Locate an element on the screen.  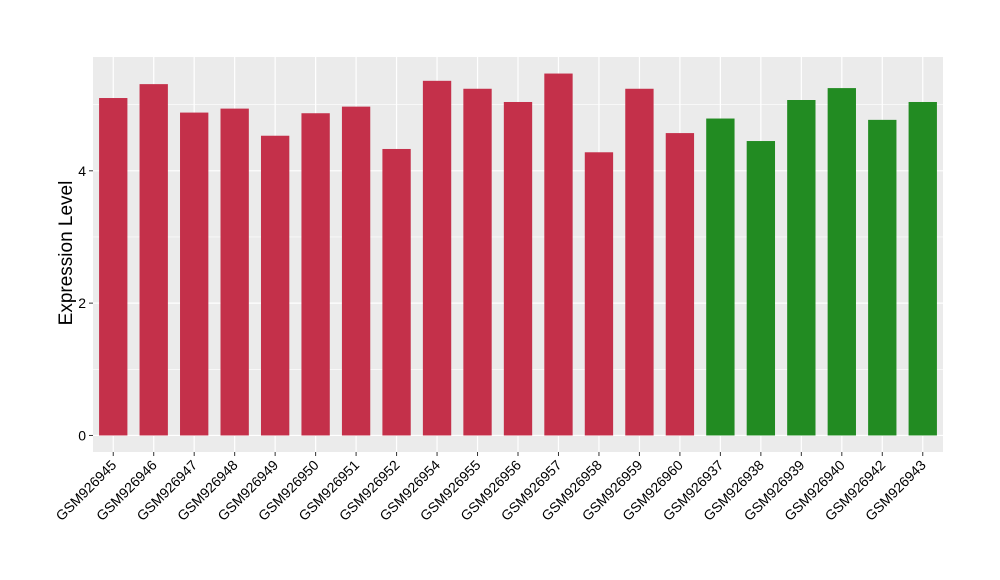
bar-GSM926958 is located at coordinates (599, 294).